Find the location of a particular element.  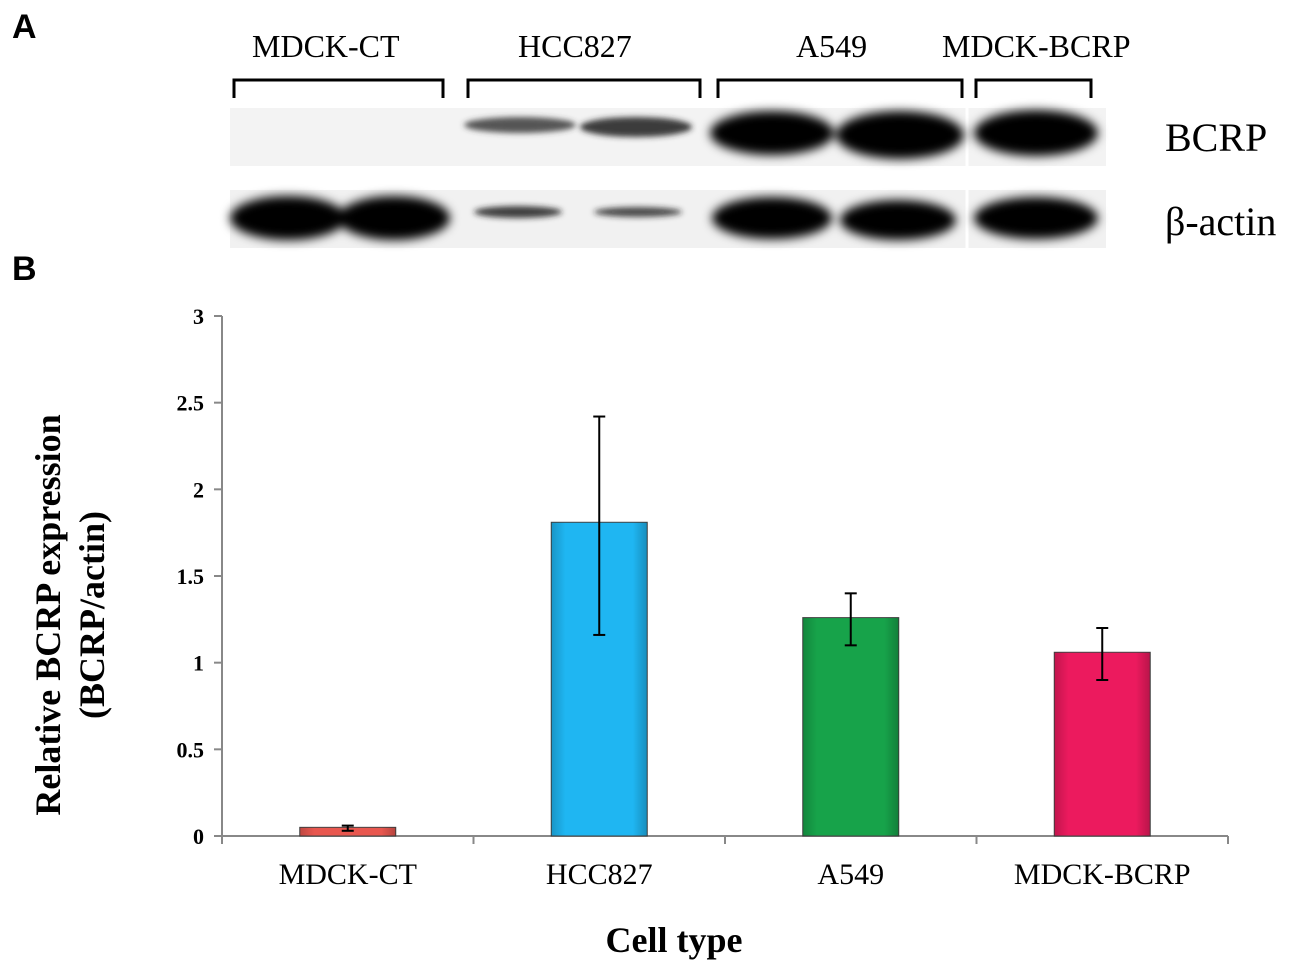

bcrp-band-mdck-bcrp is located at coordinates (1036, 133).